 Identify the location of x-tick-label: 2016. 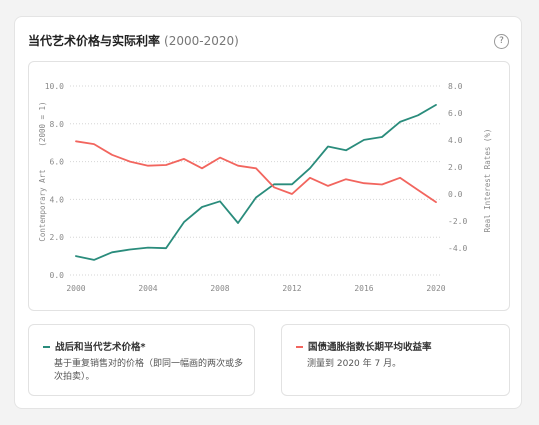
(363, 288).